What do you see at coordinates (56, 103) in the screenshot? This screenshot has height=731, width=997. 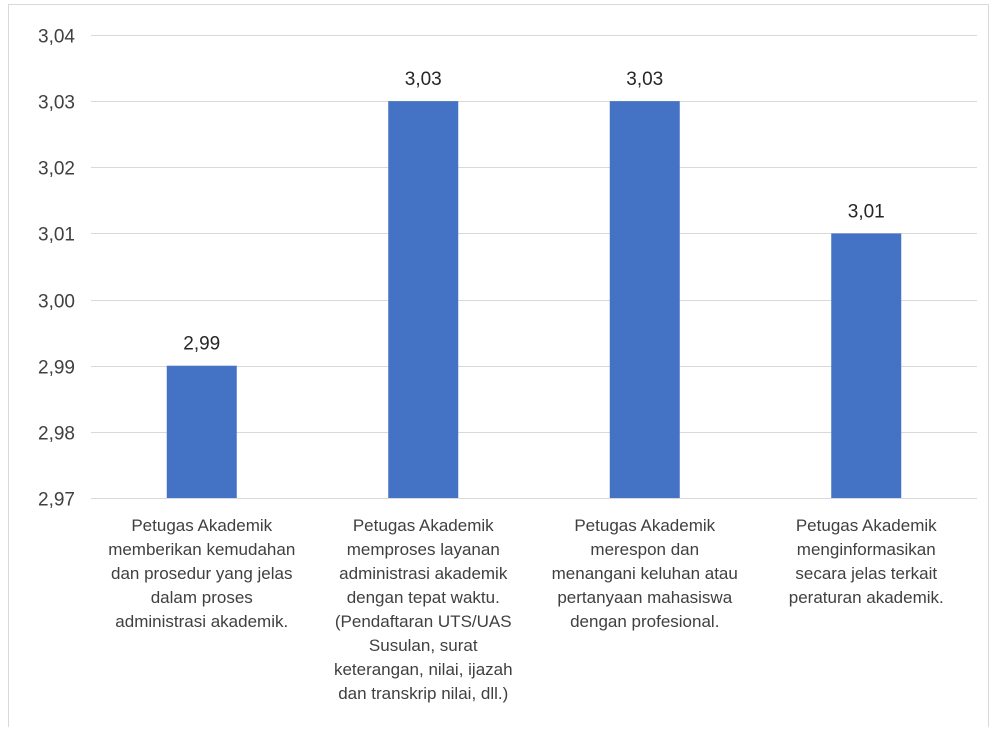 I see `y-tick-label: 3,03` at bounding box center [56, 103].